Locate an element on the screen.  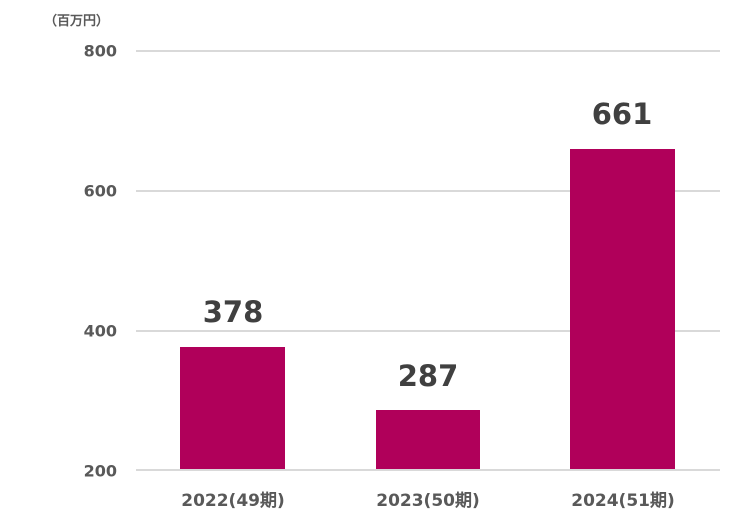
value-label-2023: 287 is located at coordinates (428, 376).